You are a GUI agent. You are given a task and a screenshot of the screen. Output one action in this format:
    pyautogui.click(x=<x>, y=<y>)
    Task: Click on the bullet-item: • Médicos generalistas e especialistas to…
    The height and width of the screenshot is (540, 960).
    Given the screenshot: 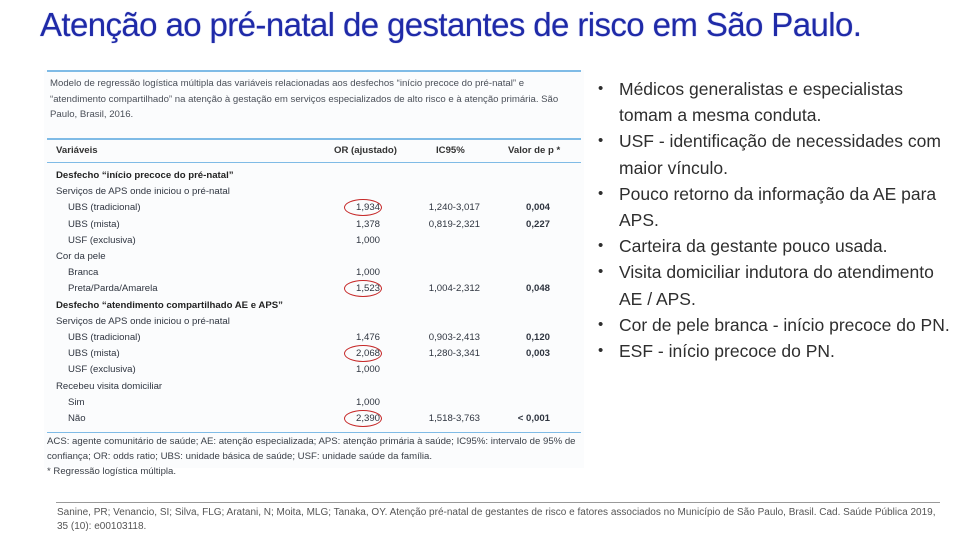 What is the action you would take?
    pyautogui.click(x=776, y=102)
    